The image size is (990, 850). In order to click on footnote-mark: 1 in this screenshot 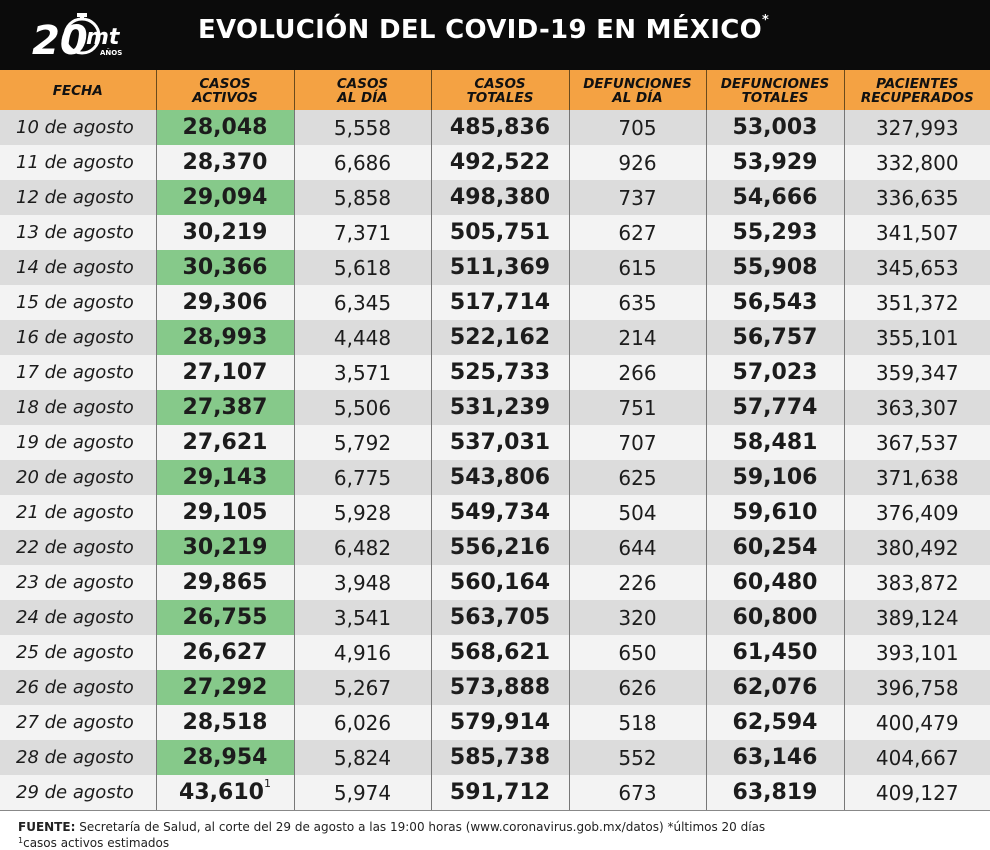, I will do `click(21, 840)`.